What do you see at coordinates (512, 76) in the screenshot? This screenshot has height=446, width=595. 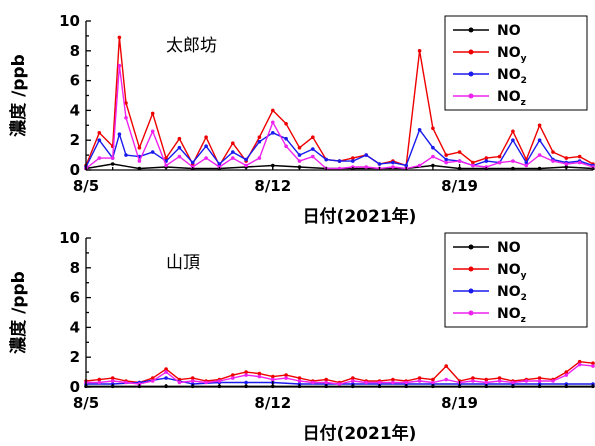 I see `legend-label: NO2` at bounding box center [512, 76].